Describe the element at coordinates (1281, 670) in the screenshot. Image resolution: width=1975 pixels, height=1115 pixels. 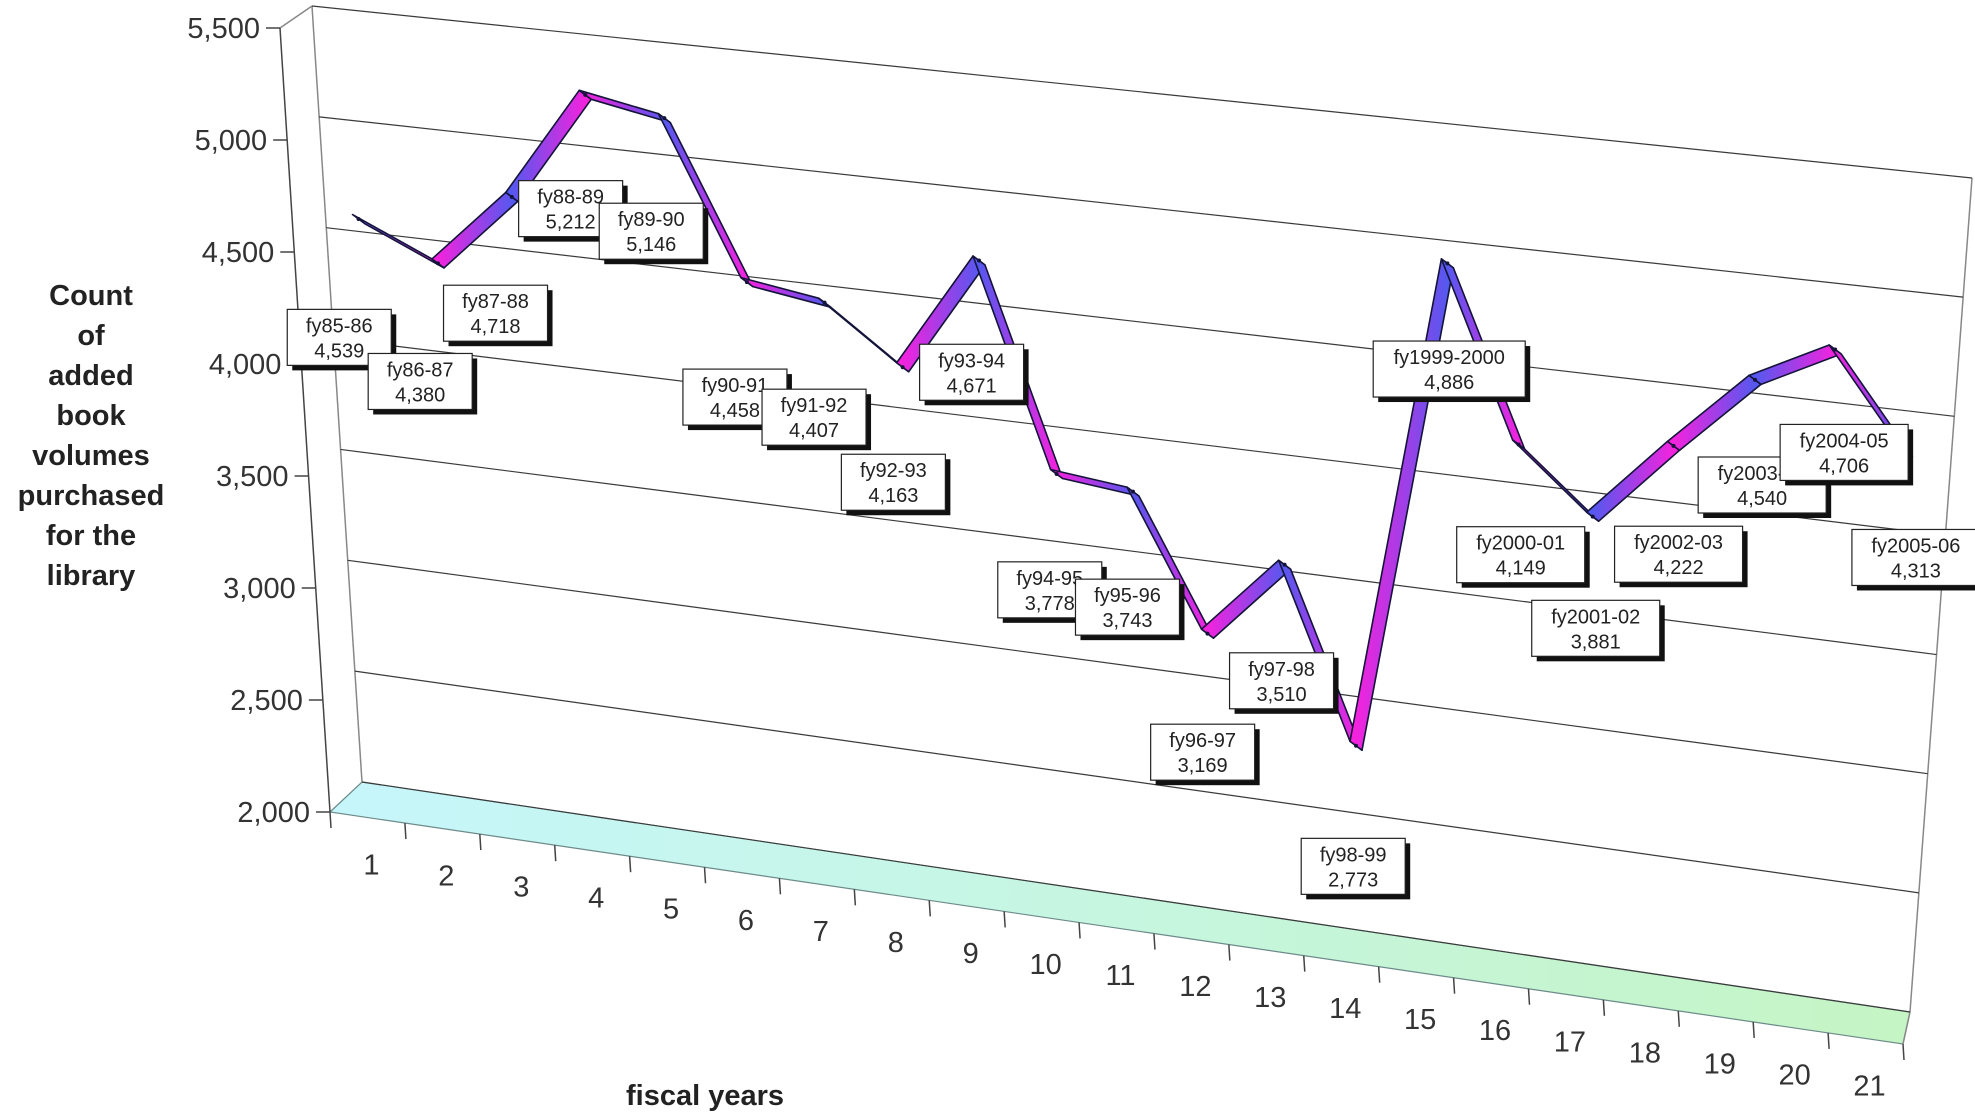
I see `data-label-period: fy97-98` at that location.